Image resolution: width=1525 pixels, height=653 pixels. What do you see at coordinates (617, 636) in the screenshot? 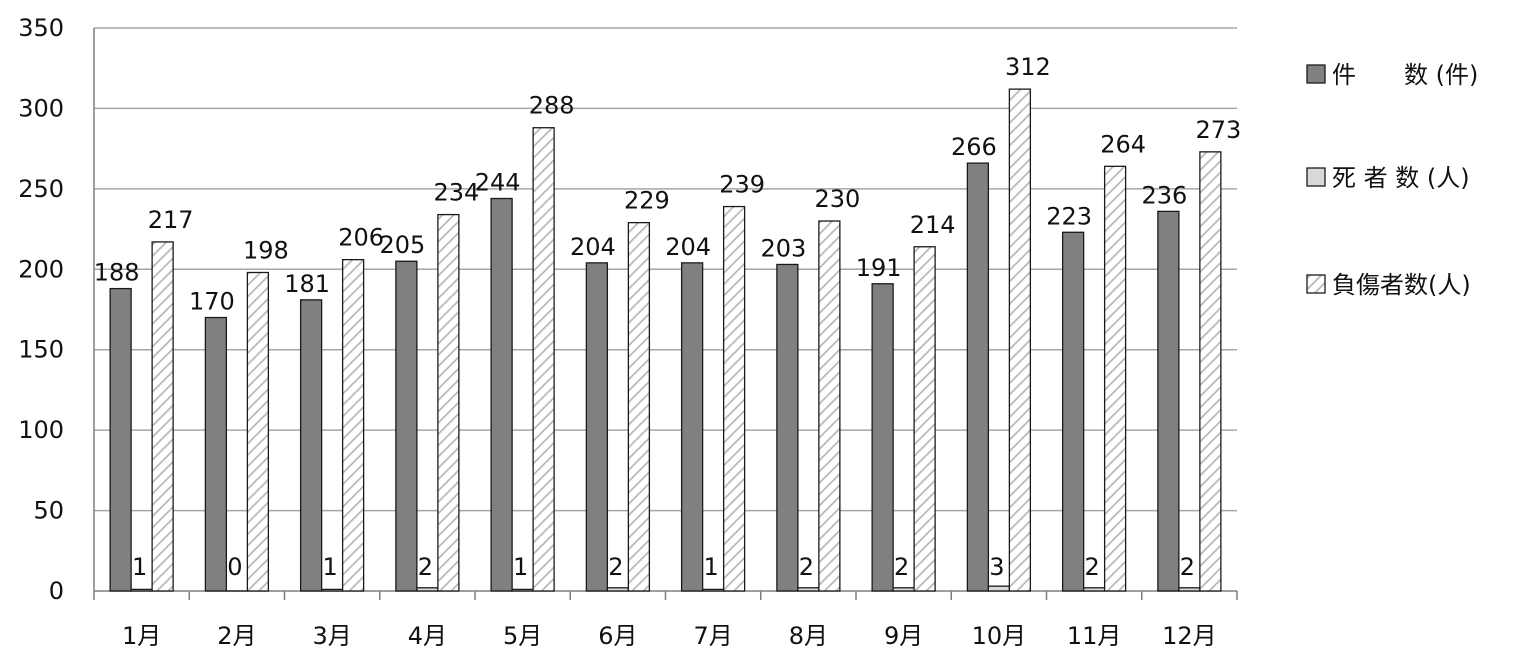
I see `x-tick-label: 6月` at bounding box center [617, 636].